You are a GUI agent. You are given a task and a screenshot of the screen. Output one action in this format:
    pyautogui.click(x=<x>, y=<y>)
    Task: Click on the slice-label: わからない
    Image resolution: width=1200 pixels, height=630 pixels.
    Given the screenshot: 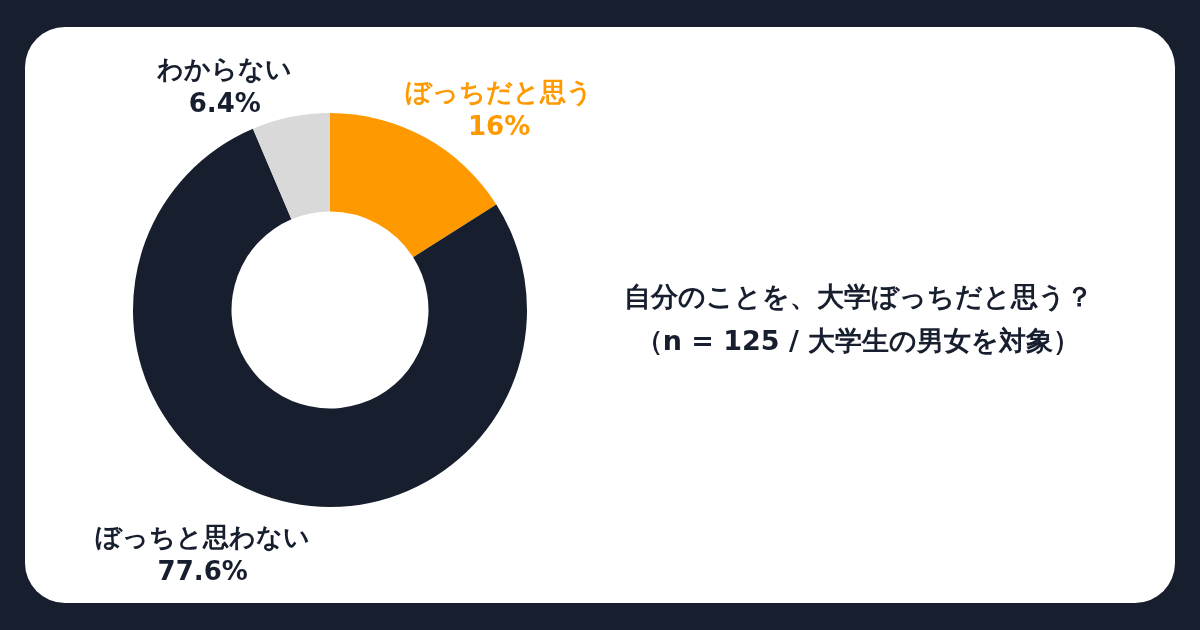 What is the action you would take?
    pyautogui.click(x=224, y=69)
    